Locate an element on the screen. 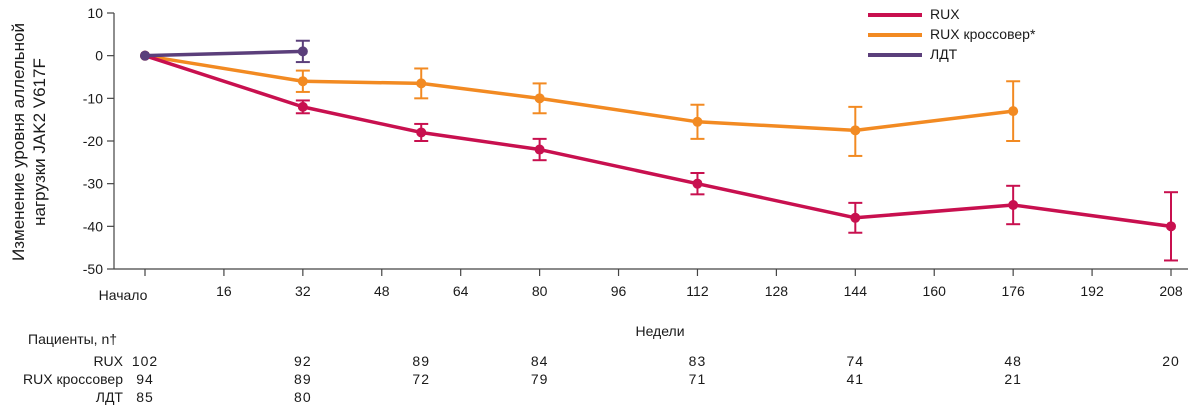 Image resolution: width=1200 pixels, height=407 pixels. patients-table-header: Пациенты, n† is located at coordinates (73, 339).